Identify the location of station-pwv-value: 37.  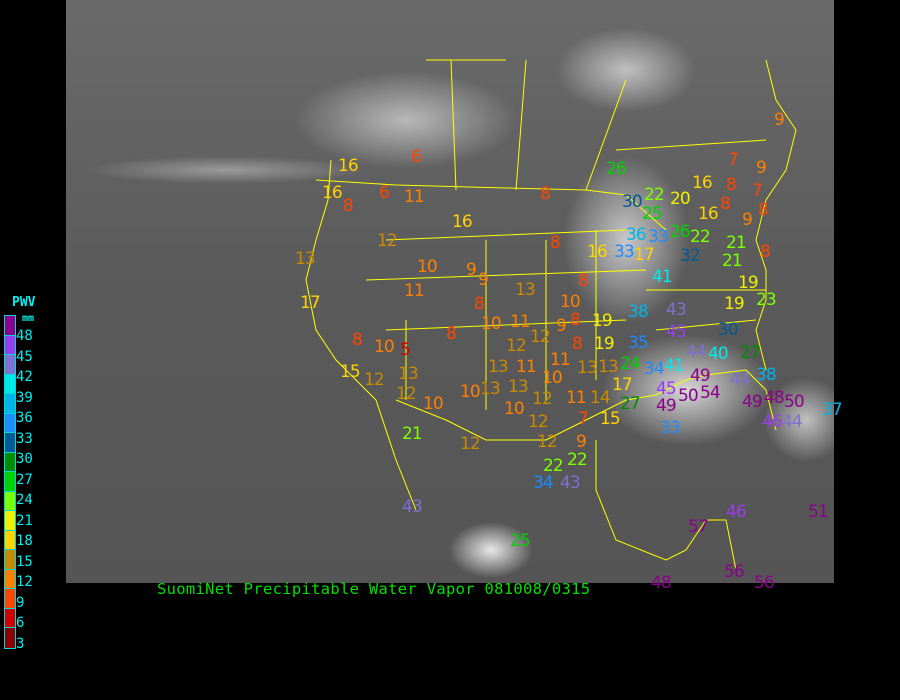
(832, 410).